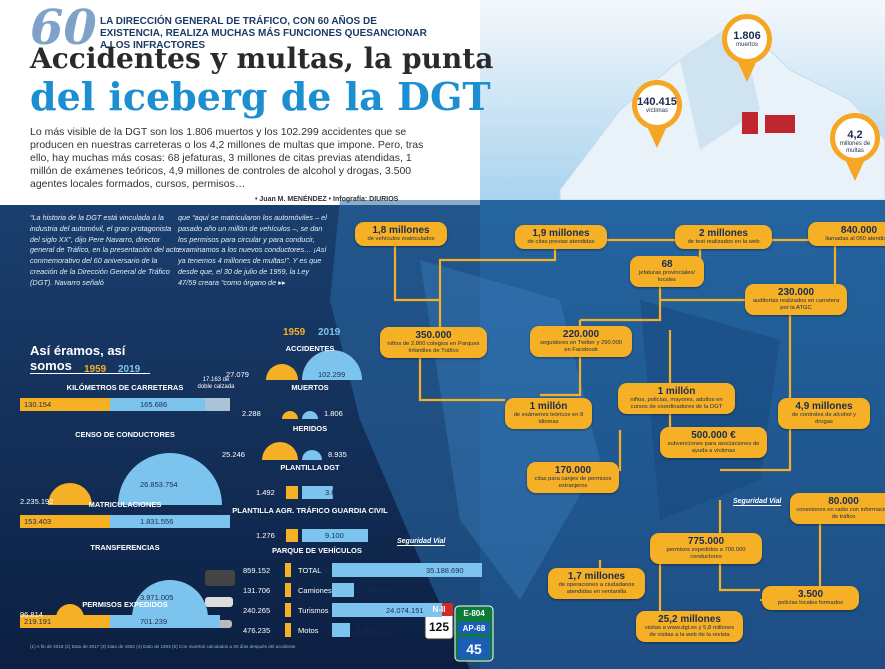 The image size is (885, 669). I want to click on pin-value: 140.415, so click(657, 102).